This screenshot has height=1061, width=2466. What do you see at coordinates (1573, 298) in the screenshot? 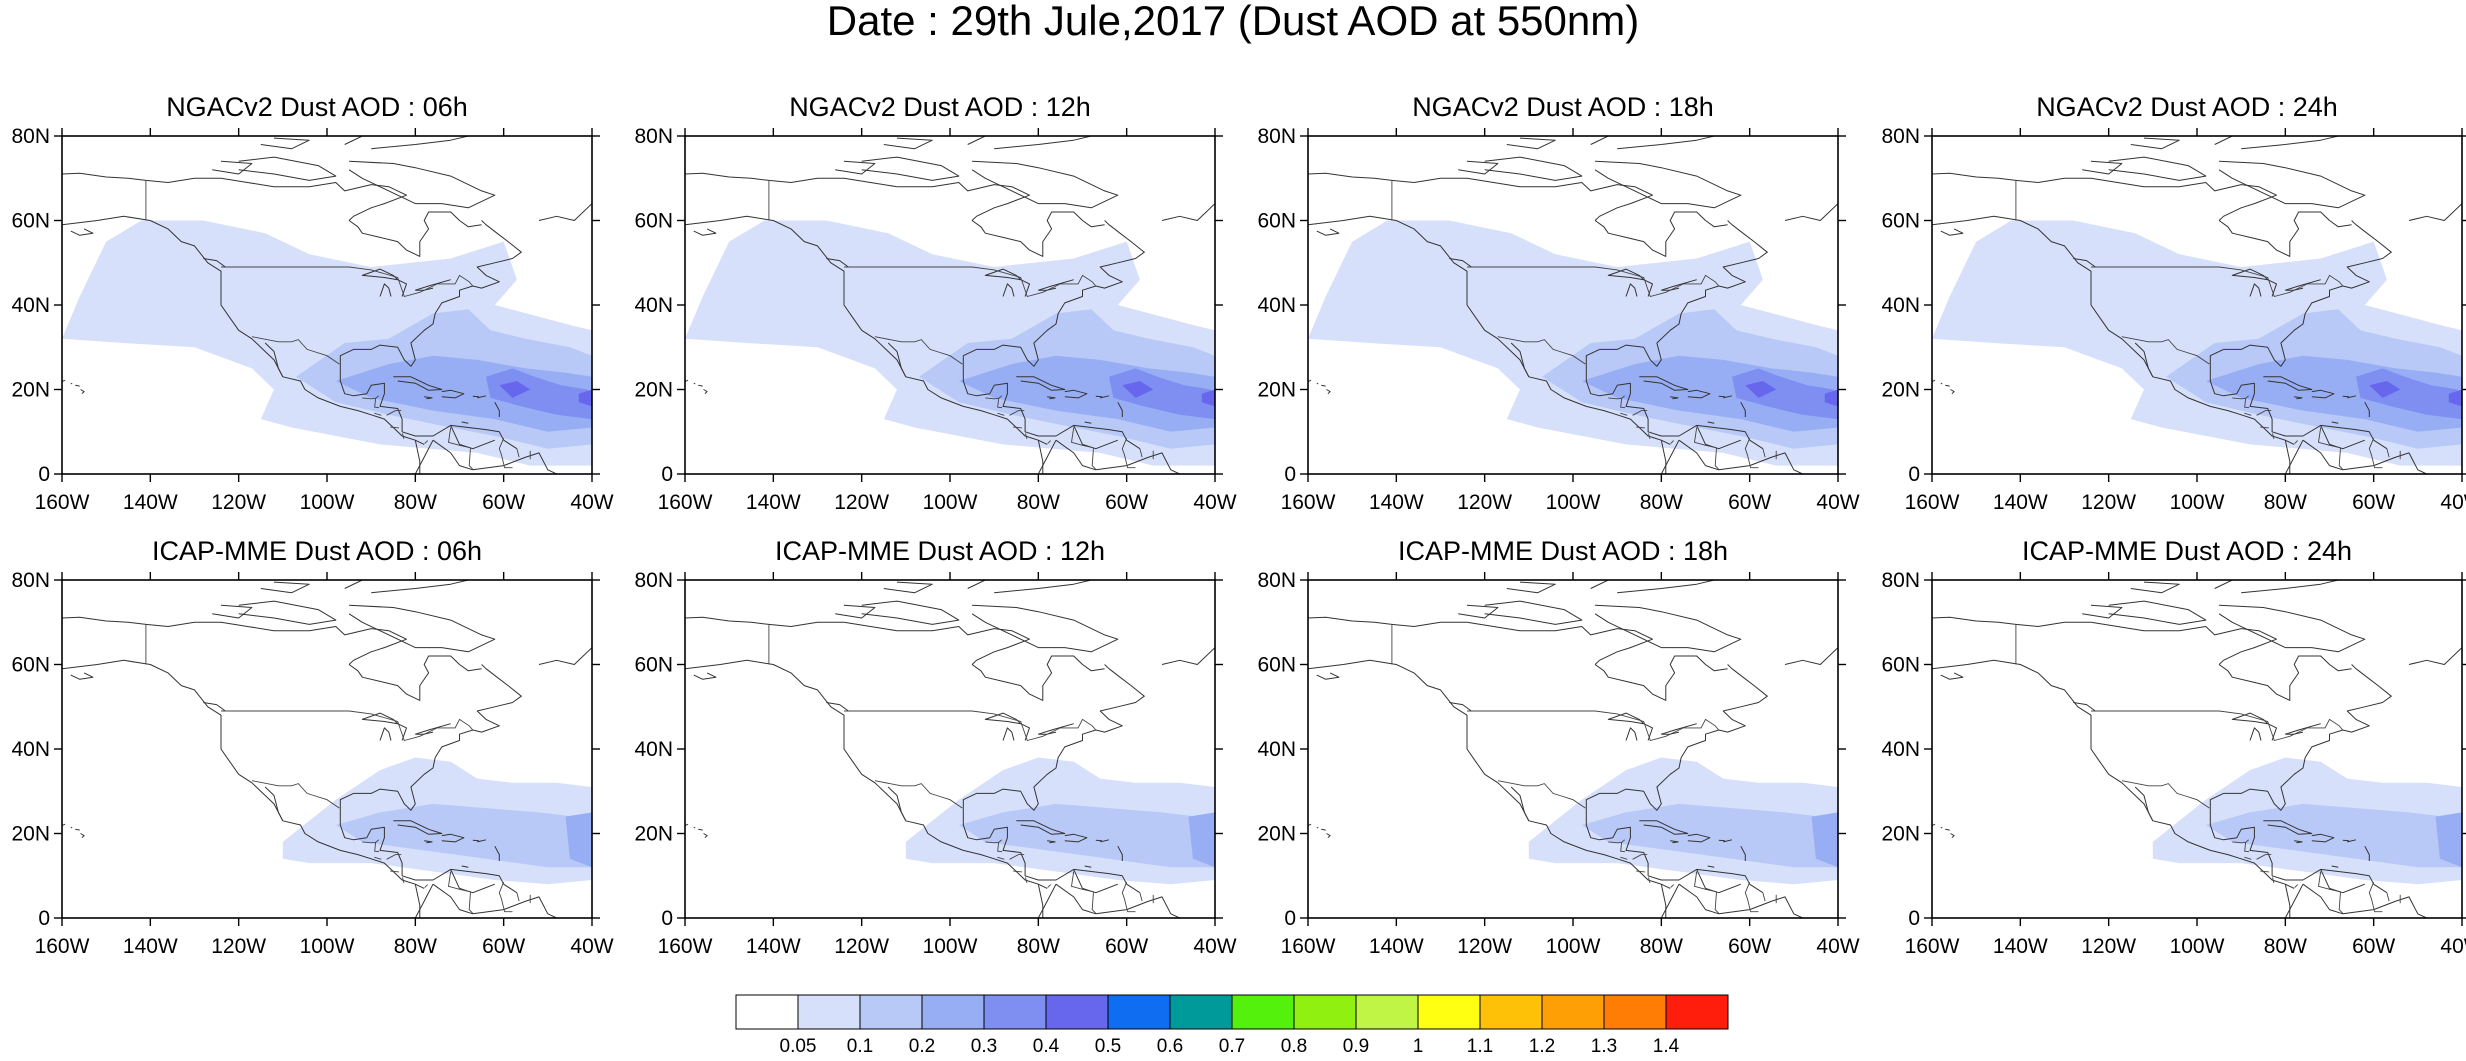
I see `map-content` at bounding box center [1573, 298].